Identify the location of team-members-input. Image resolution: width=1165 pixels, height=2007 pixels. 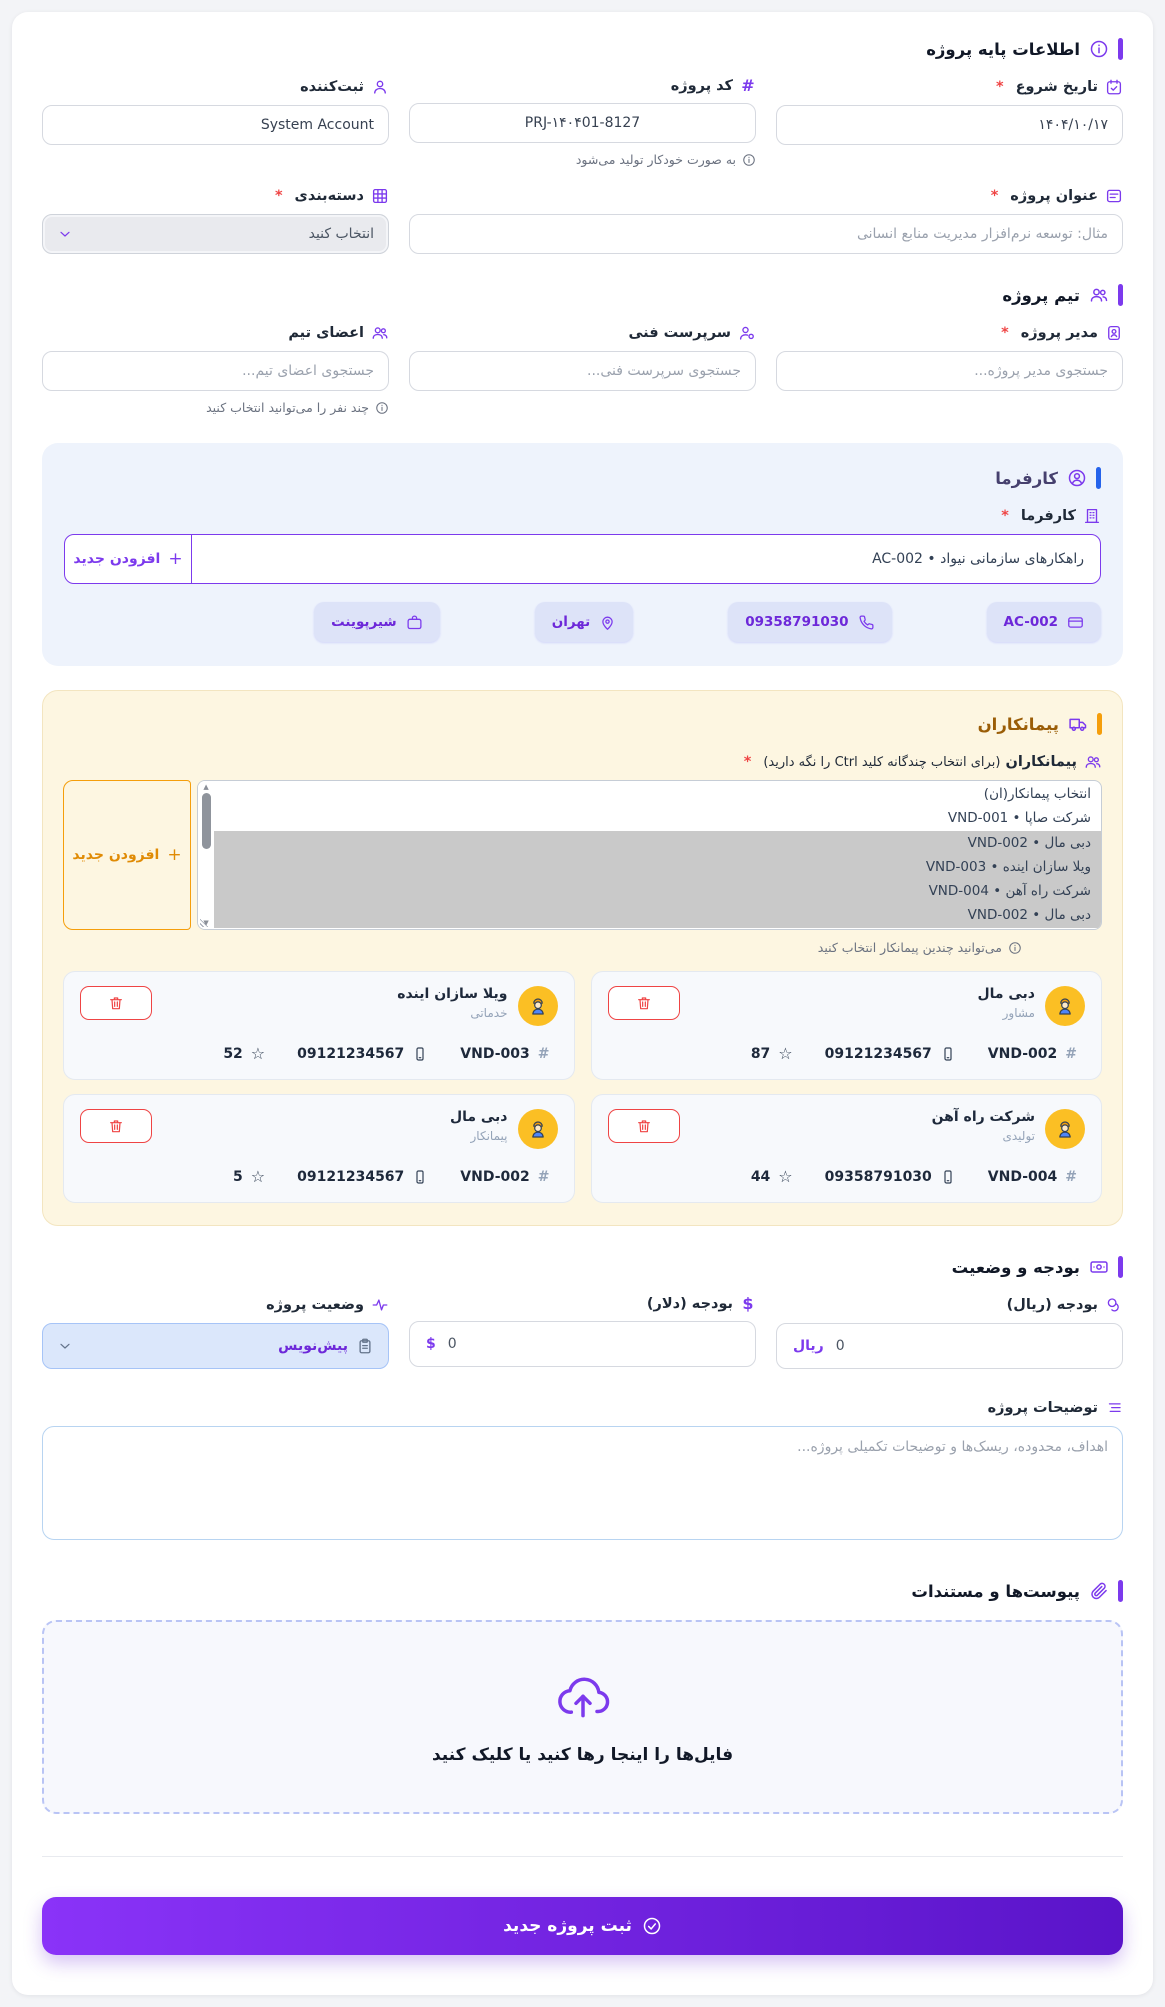
(215, 371).